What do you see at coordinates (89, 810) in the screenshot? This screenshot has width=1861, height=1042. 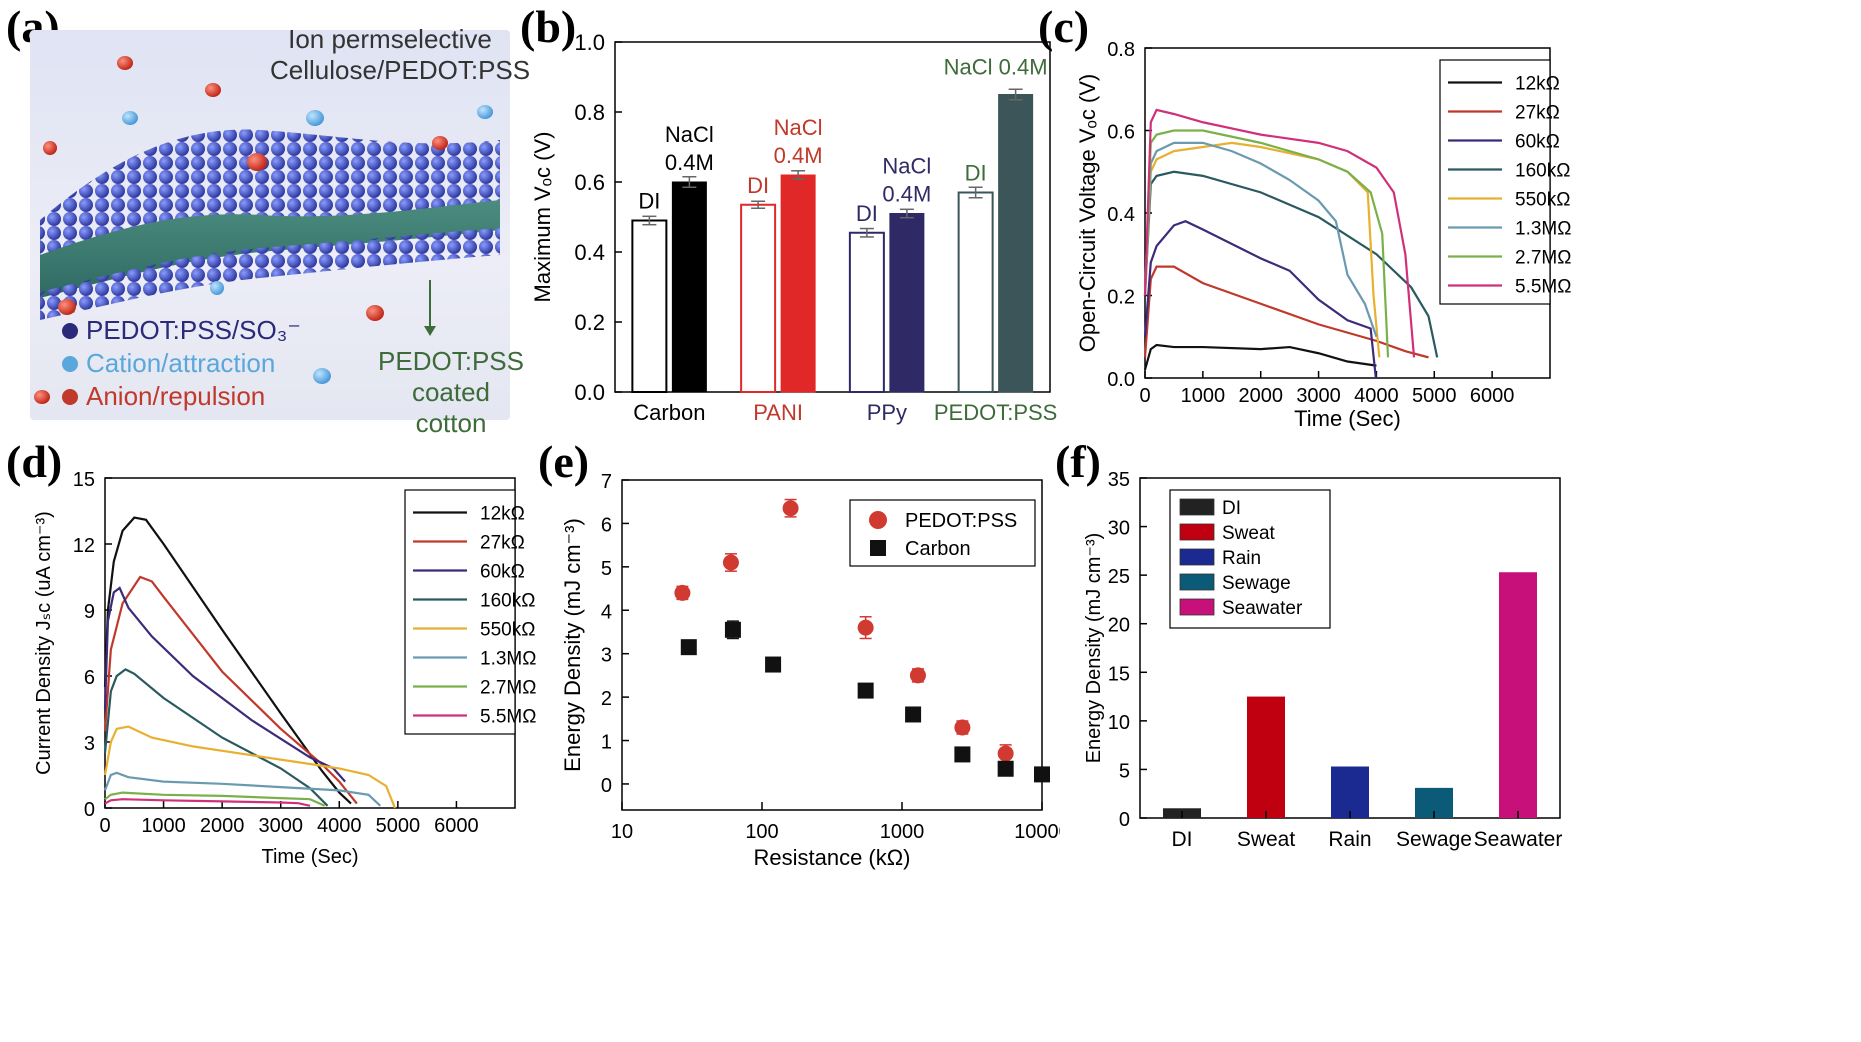 I see `y-tick-label: 0` at bounding box center [89, 810].